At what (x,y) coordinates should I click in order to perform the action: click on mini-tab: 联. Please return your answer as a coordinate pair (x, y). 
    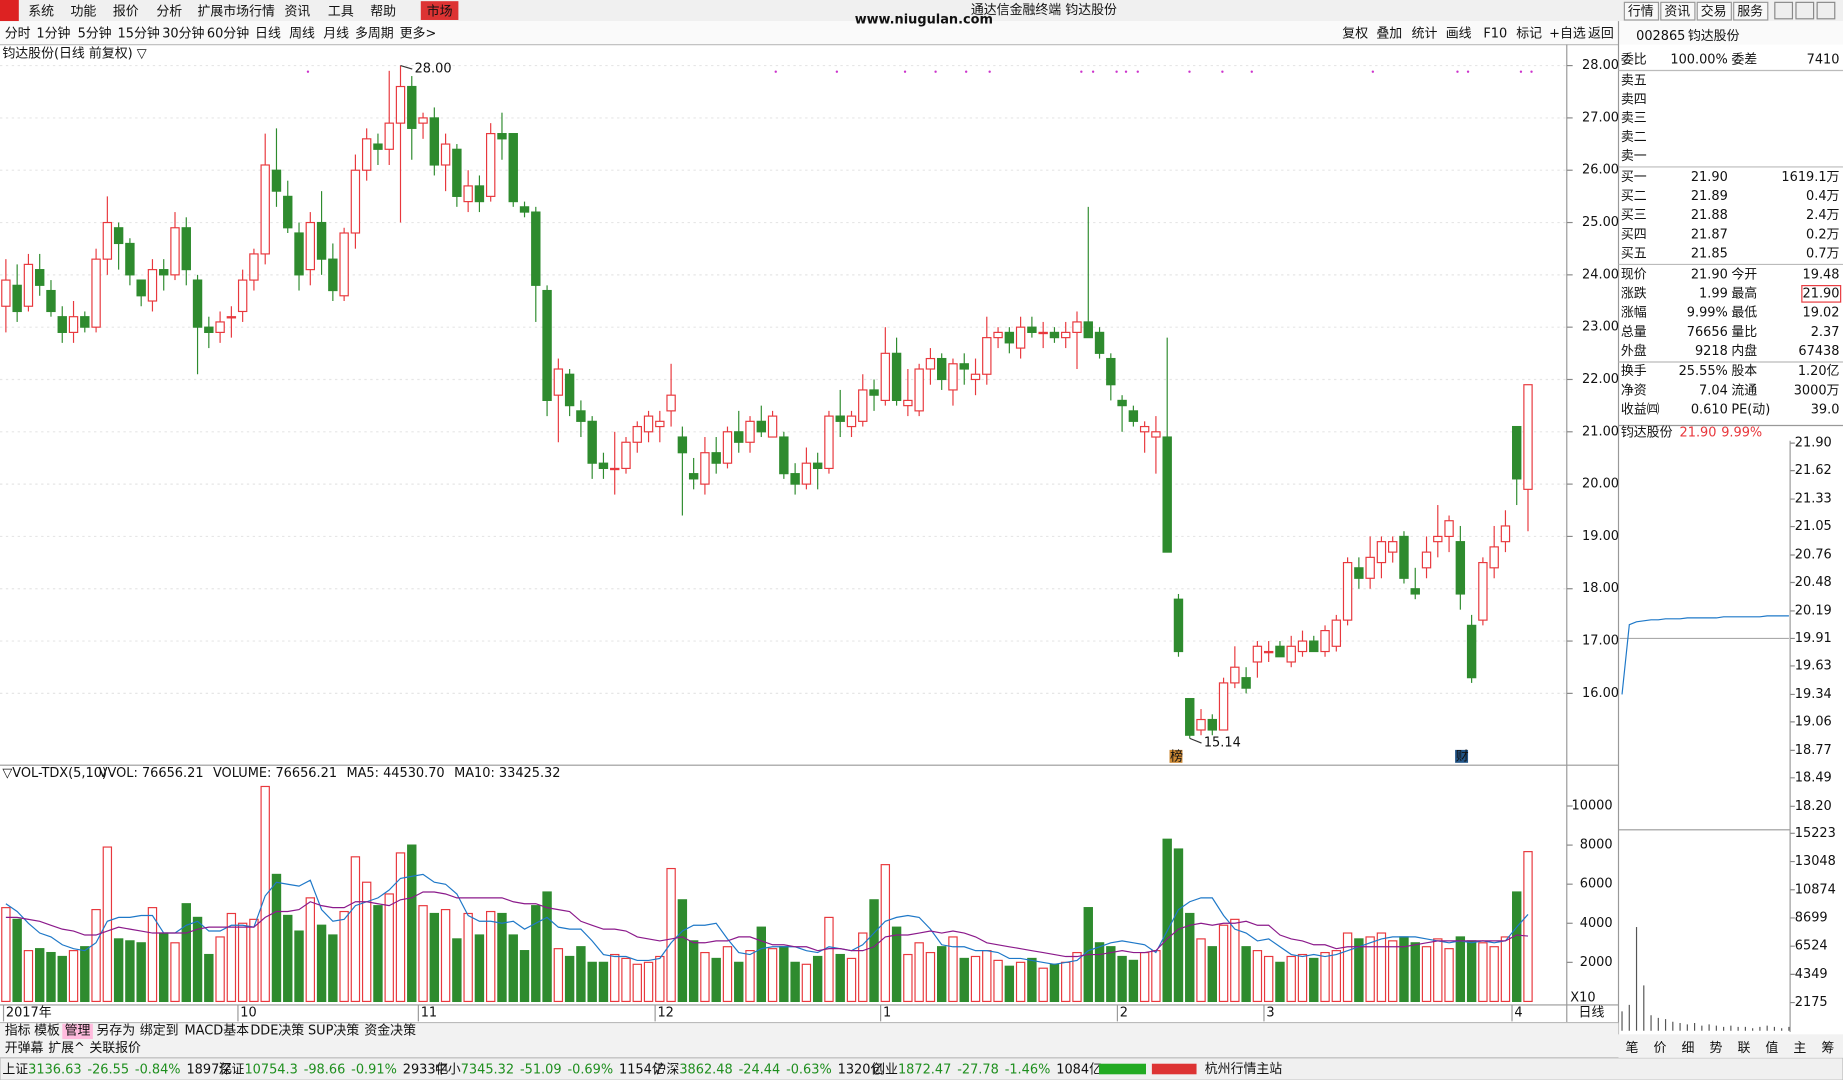
    Looking at the image, I should click on (1743, 1048).